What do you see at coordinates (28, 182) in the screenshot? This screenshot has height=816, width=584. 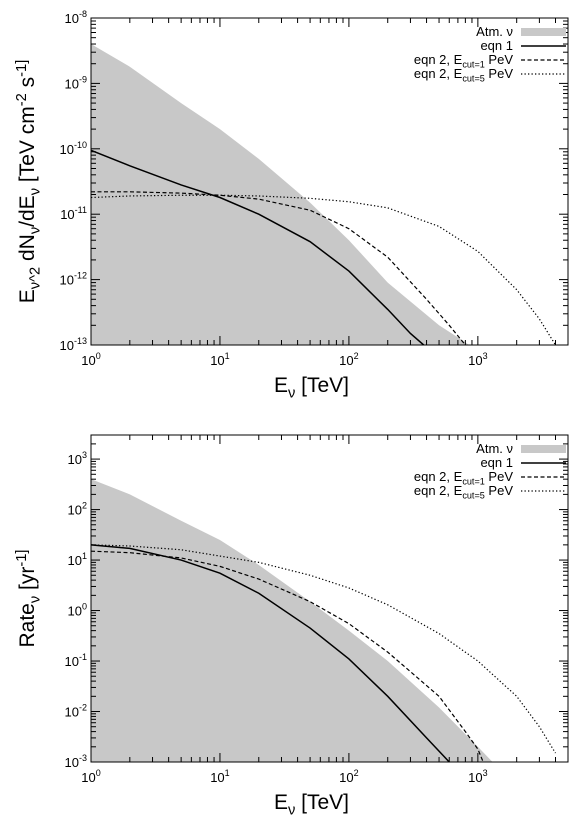 I see `y-axis-label: Eν^2 dNν/dEν [TeV cm-2 s-1]​` at bounding box center [28, 182].